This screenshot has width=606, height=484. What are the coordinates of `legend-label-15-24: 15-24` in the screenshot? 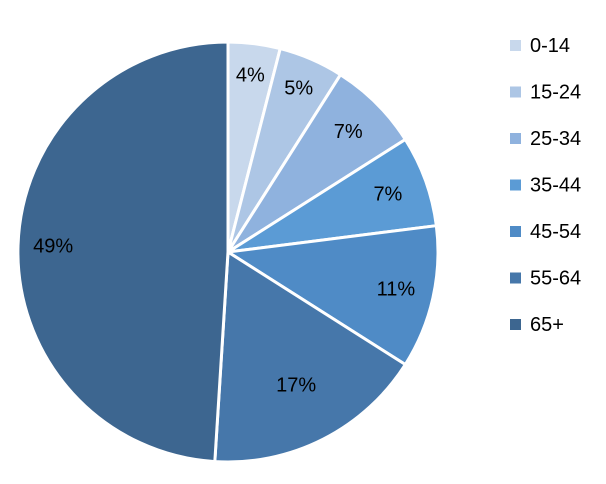 It's located at (555, 93).